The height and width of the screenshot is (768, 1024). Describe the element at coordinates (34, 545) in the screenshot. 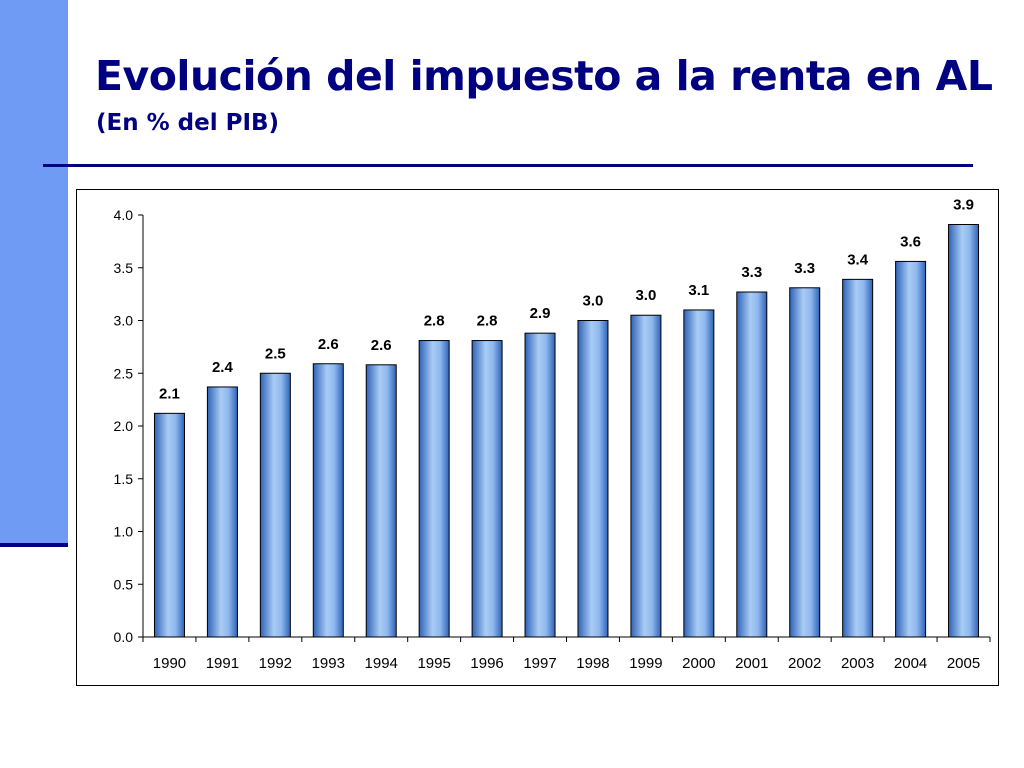

I see `side-band-underline` at that location.